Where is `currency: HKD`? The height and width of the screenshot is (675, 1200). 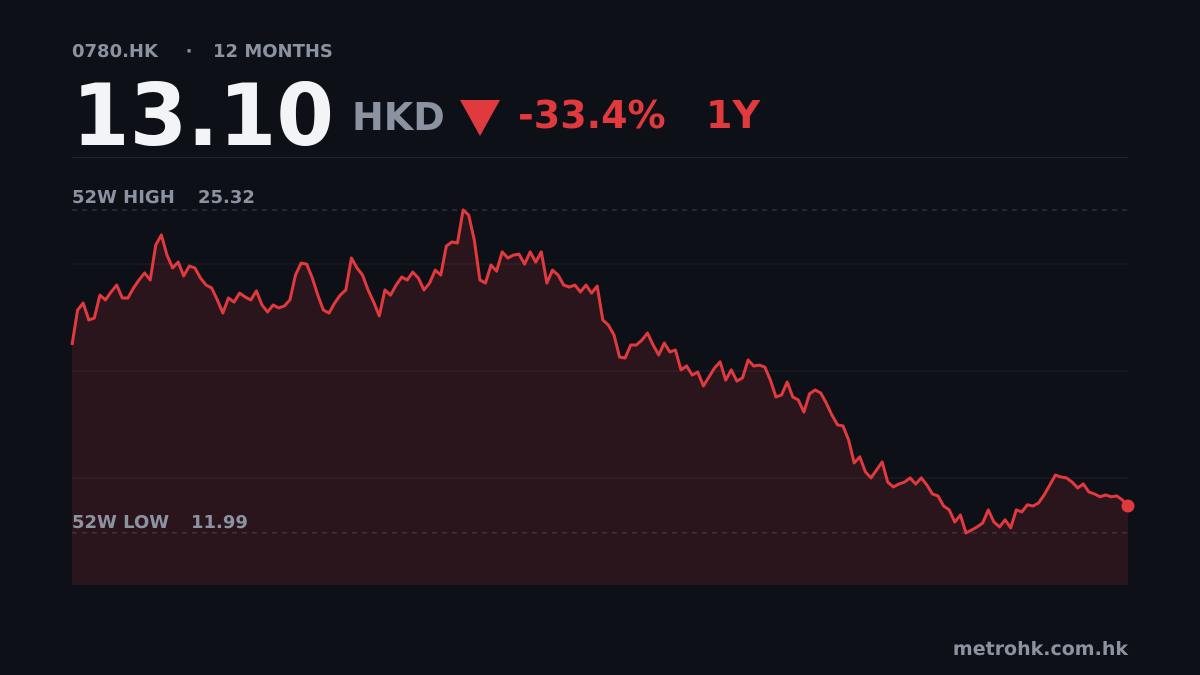 currency: HKD is located at coordinates (398, 117).